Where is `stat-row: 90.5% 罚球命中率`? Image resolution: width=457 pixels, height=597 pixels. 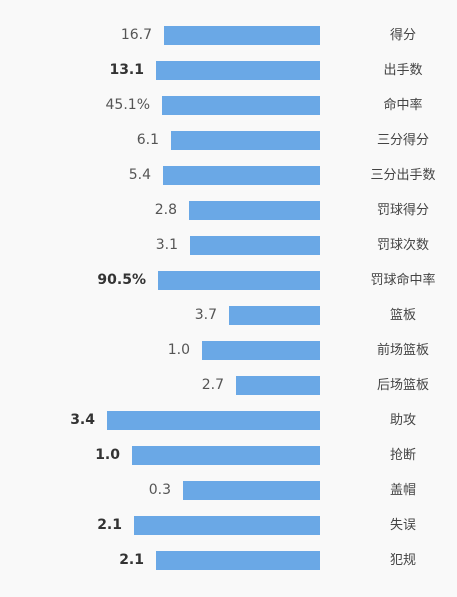 stat-row: 90.5% 罚球命中率 is located at coordinates (228, 280).